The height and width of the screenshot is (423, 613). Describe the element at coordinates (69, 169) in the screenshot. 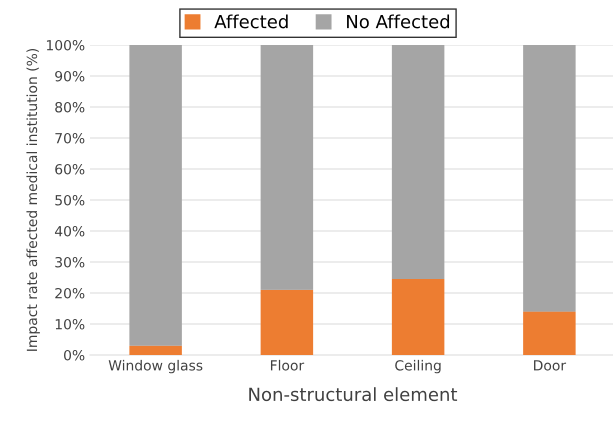

I see `y-tick-label: 60%` at that location.